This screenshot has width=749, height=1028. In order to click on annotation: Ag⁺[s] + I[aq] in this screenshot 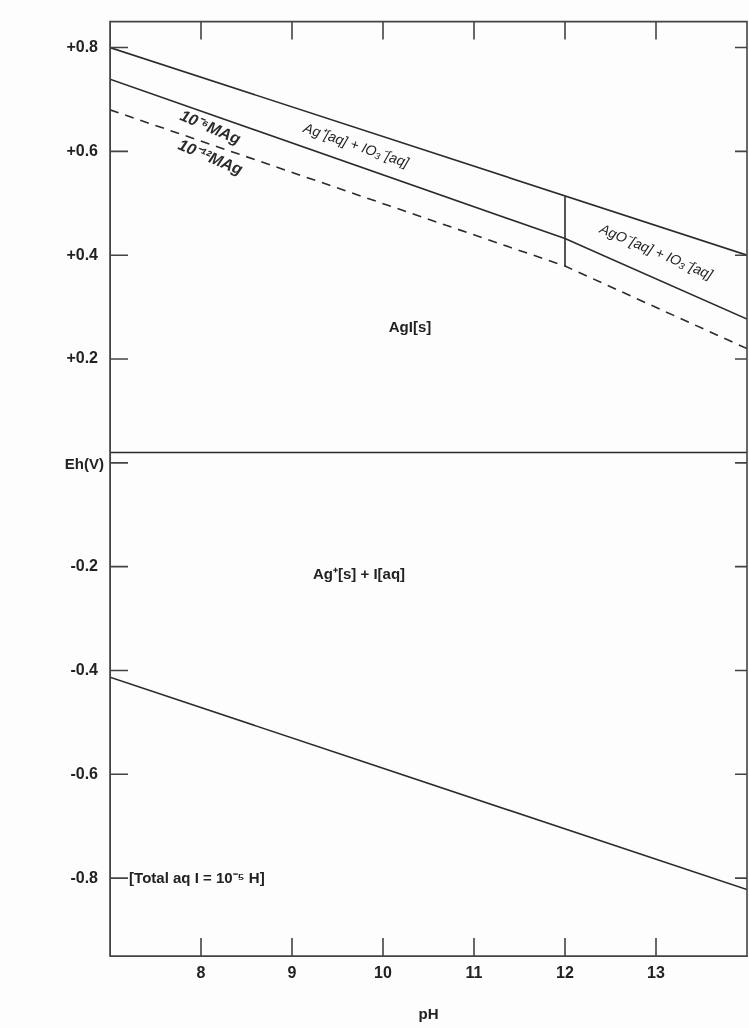, I will do `click(359, 573)`.